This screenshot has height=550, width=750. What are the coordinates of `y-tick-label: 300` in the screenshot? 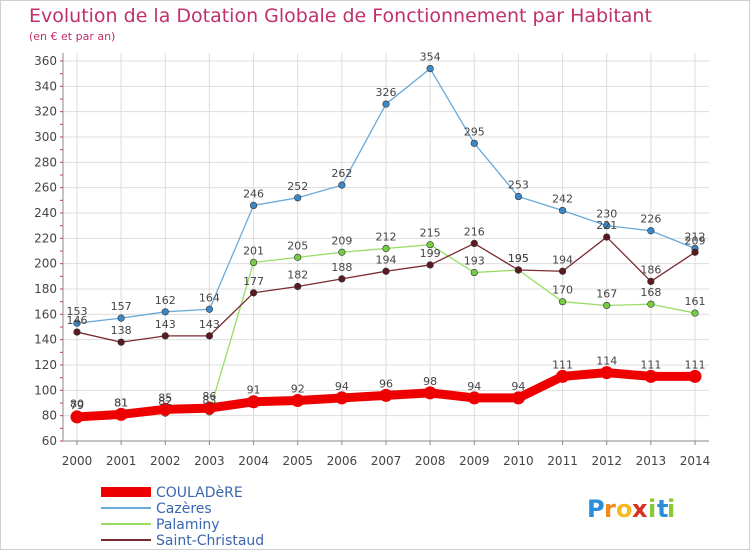 It's located at (45, 137).